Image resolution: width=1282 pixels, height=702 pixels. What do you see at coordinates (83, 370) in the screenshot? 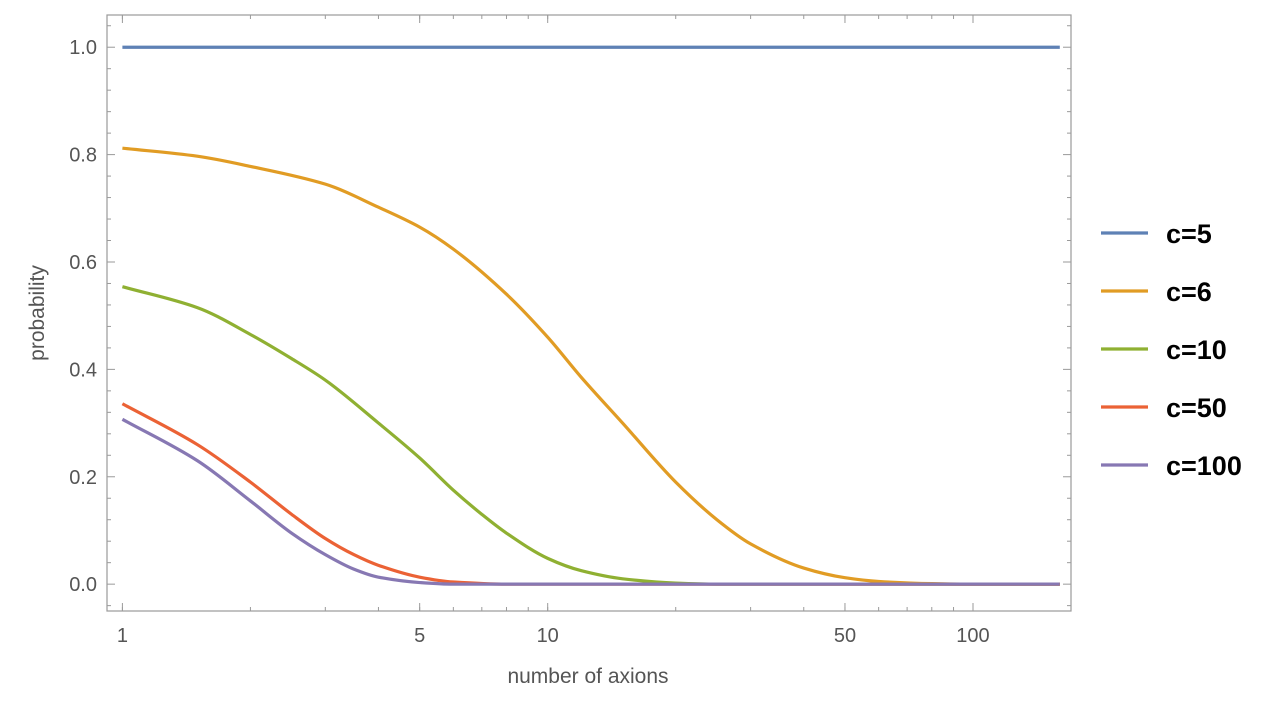
I see `y-tick-label: 0.4` at bounding box center [83, 370].